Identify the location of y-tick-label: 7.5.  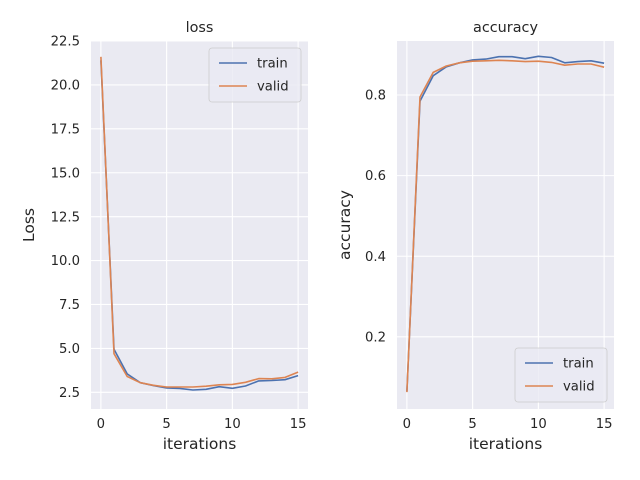
(69, 305).